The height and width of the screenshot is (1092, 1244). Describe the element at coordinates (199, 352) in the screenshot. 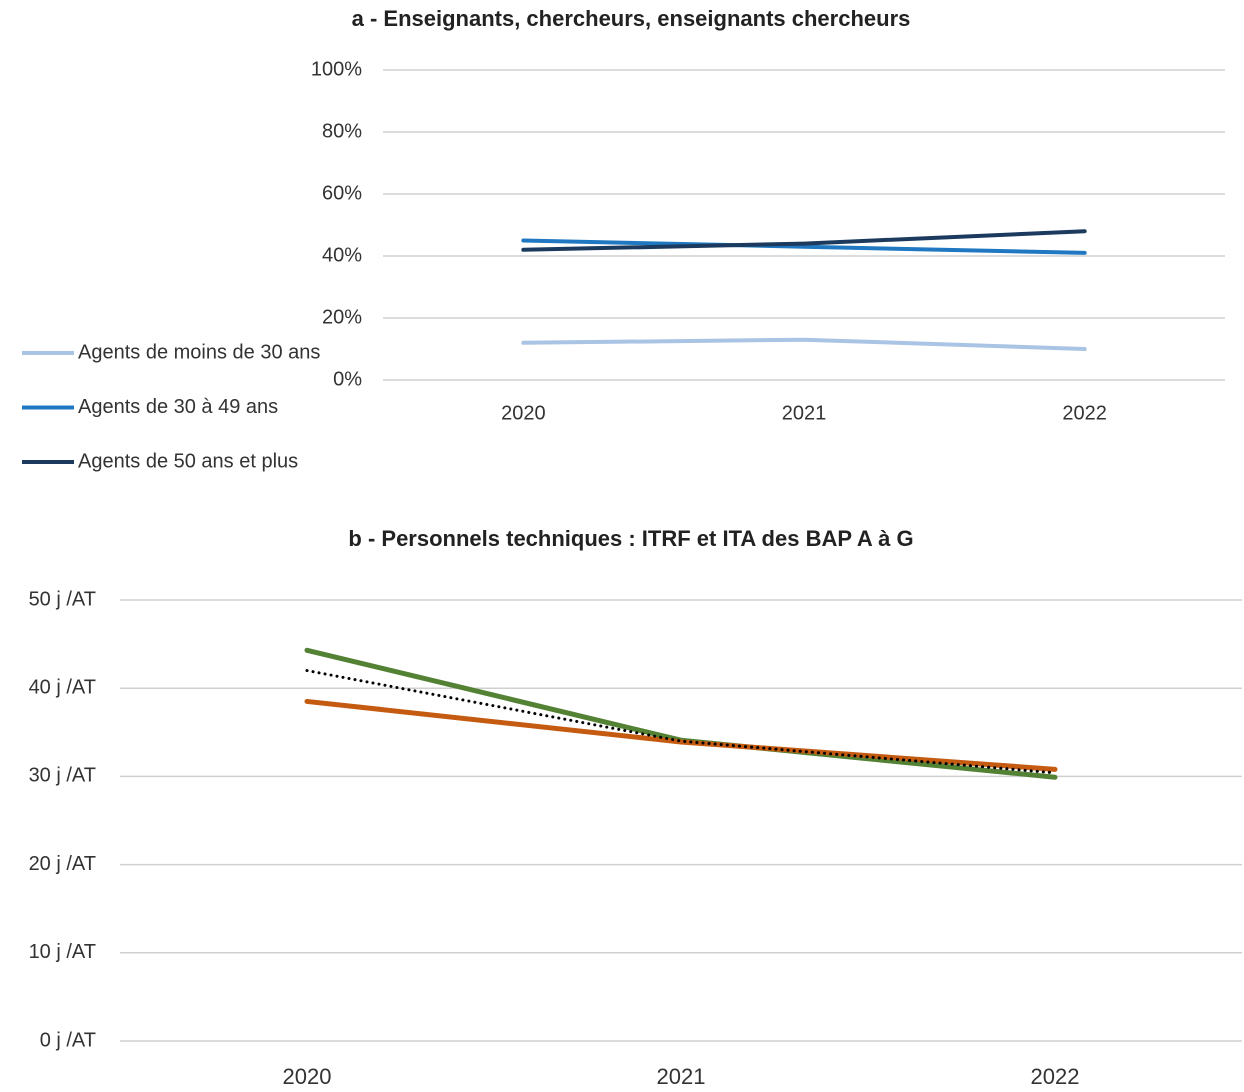

I see `legend-label: Agents de moins de 30 ans` at that location.